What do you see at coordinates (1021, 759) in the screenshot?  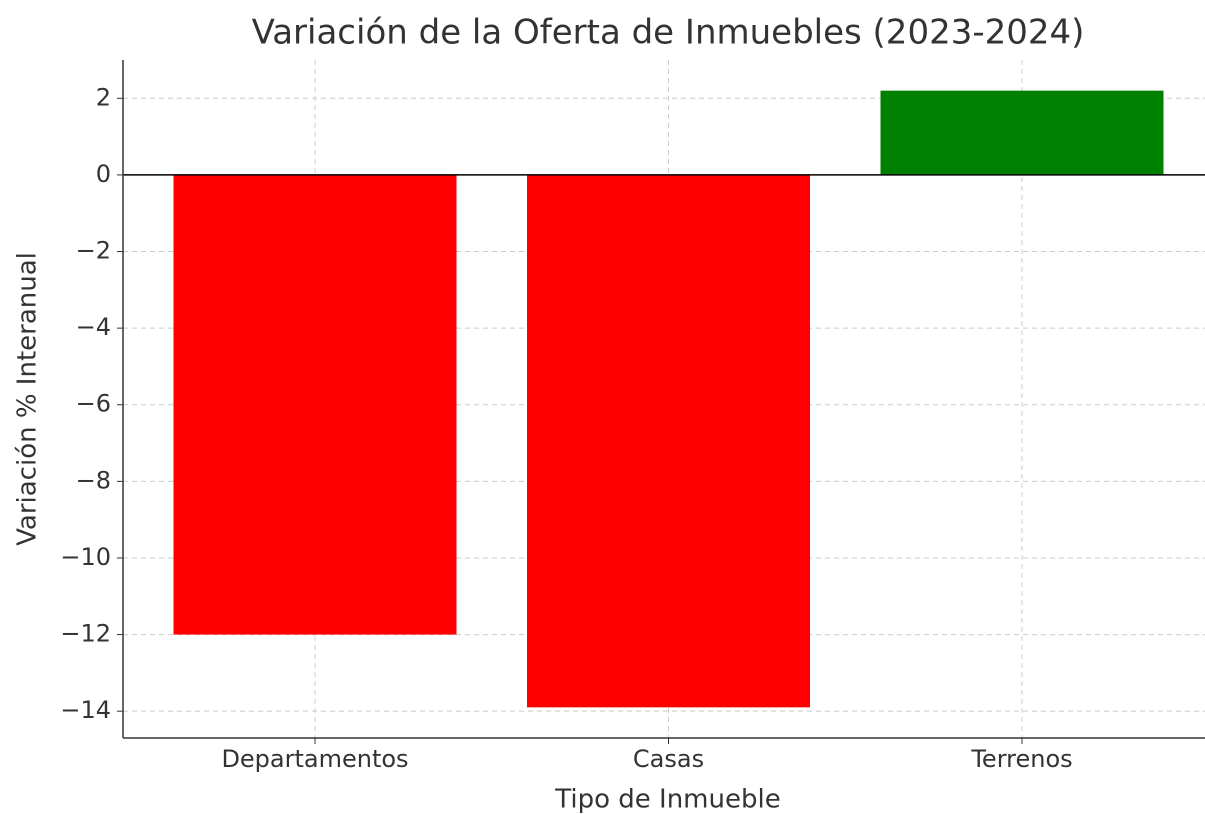 I see `x-tick-label: Terrenos` at bounding box center [1021, 759].